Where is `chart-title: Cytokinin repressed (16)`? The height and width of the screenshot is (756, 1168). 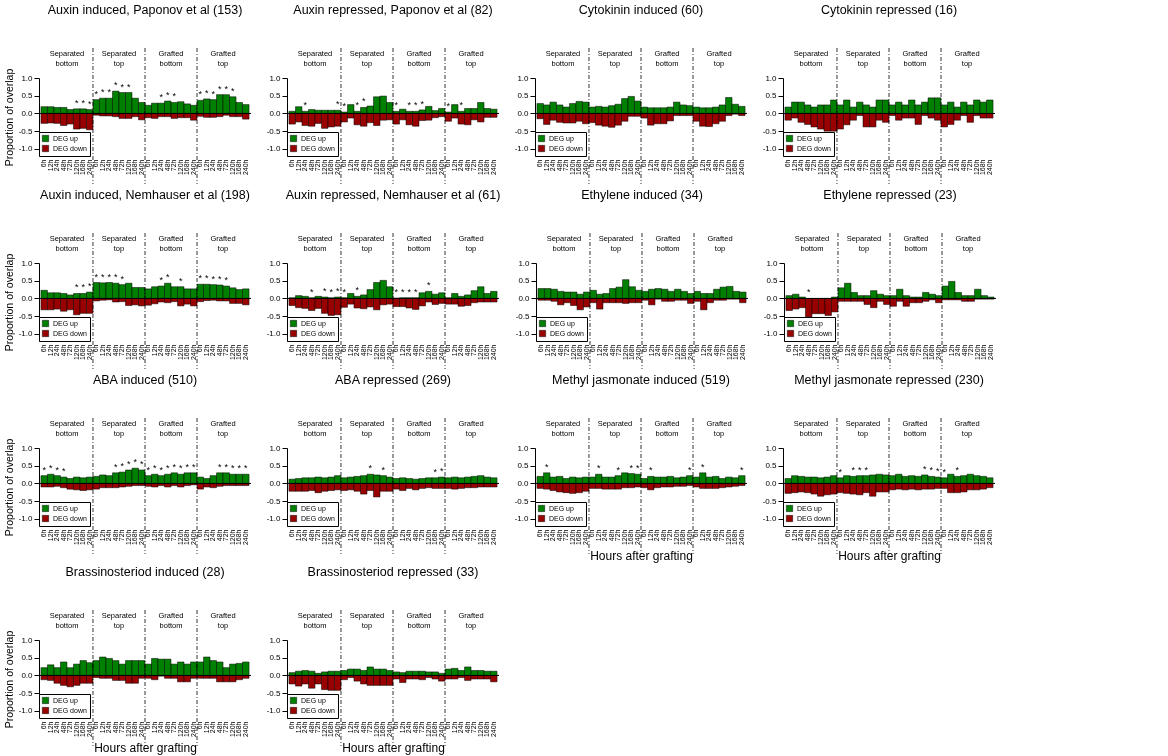
chart-title: Cytokinin repressed (16) is located at coordinates (889, 10).